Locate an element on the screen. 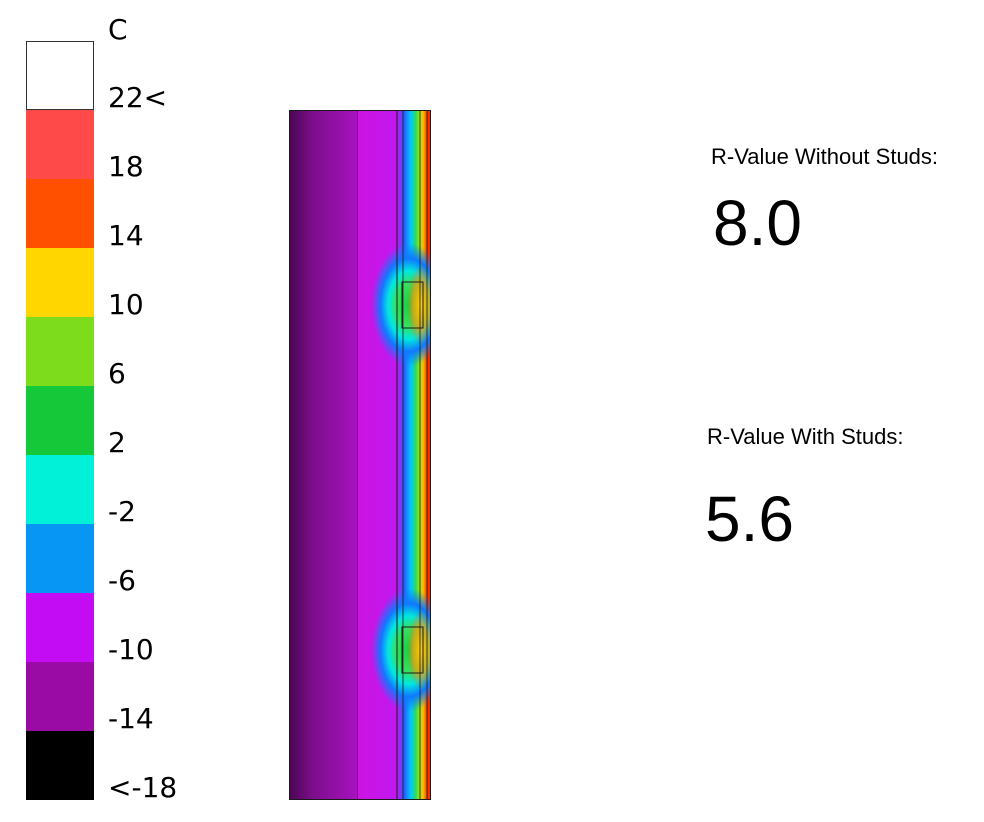 This screenshot has height=822, width=984. wall-outline is located at coordinates (360, 455).